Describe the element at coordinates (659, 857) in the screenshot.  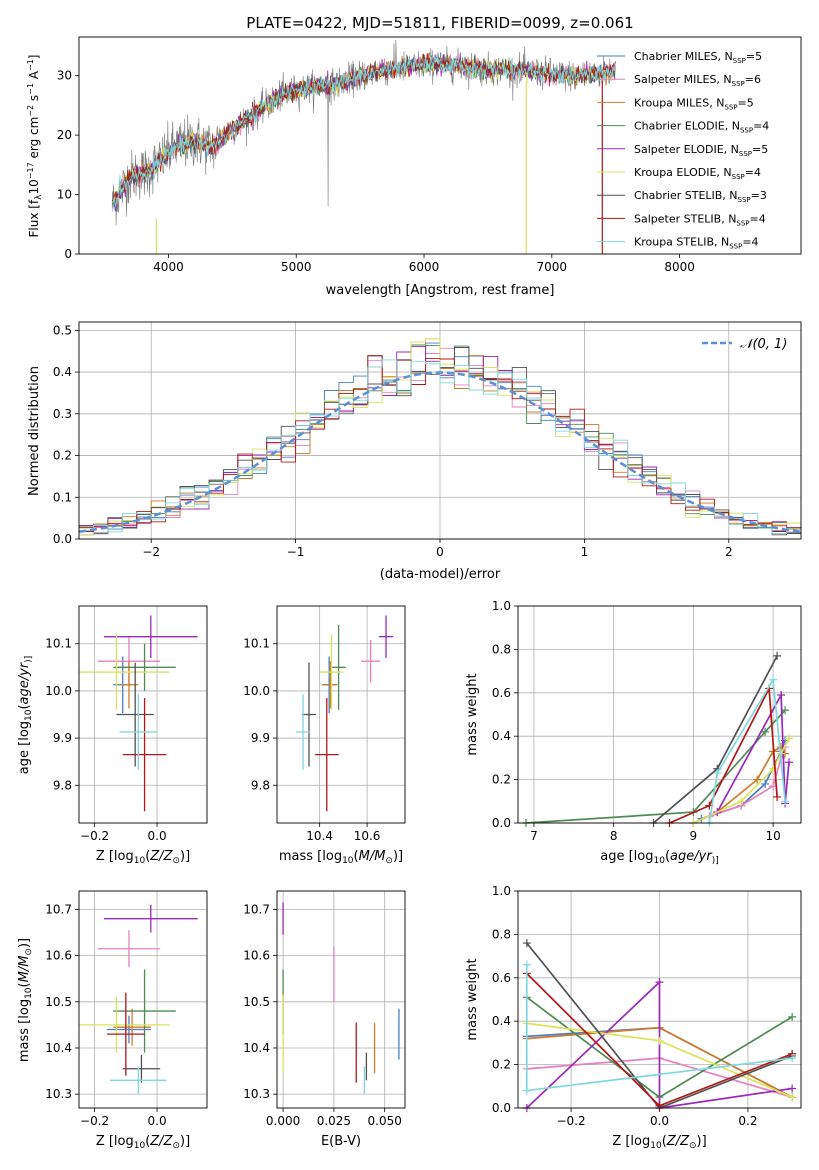
I see `x-axis-label: age [log10(age/yr)]` at that location.